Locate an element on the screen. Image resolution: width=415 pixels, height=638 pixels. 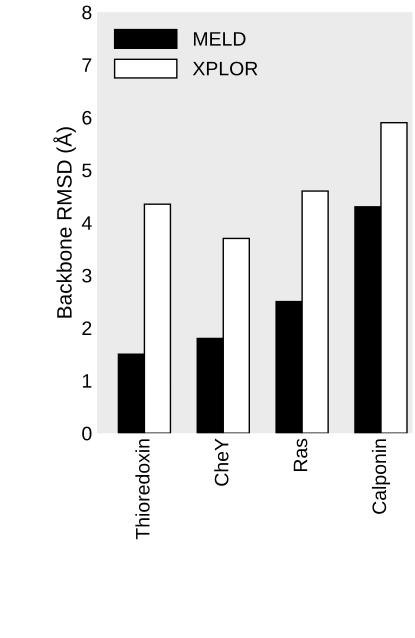
y-axis-title: Backbone RMSD (Å) is located at coordinates (64, 222).